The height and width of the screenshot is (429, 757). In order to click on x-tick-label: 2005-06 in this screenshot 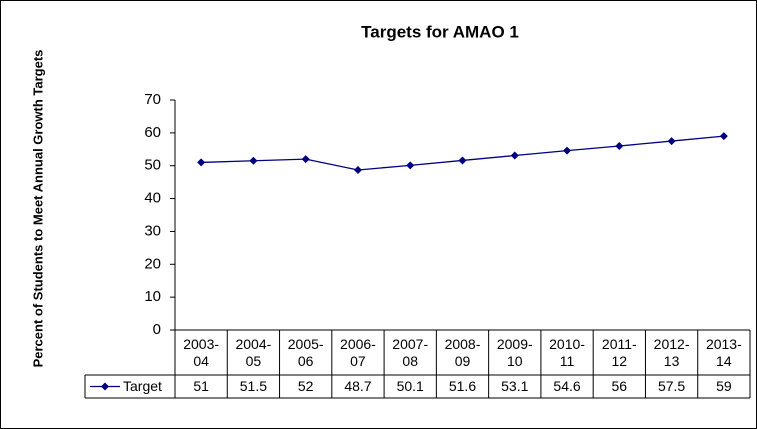, I will do `click(306, 352)`.